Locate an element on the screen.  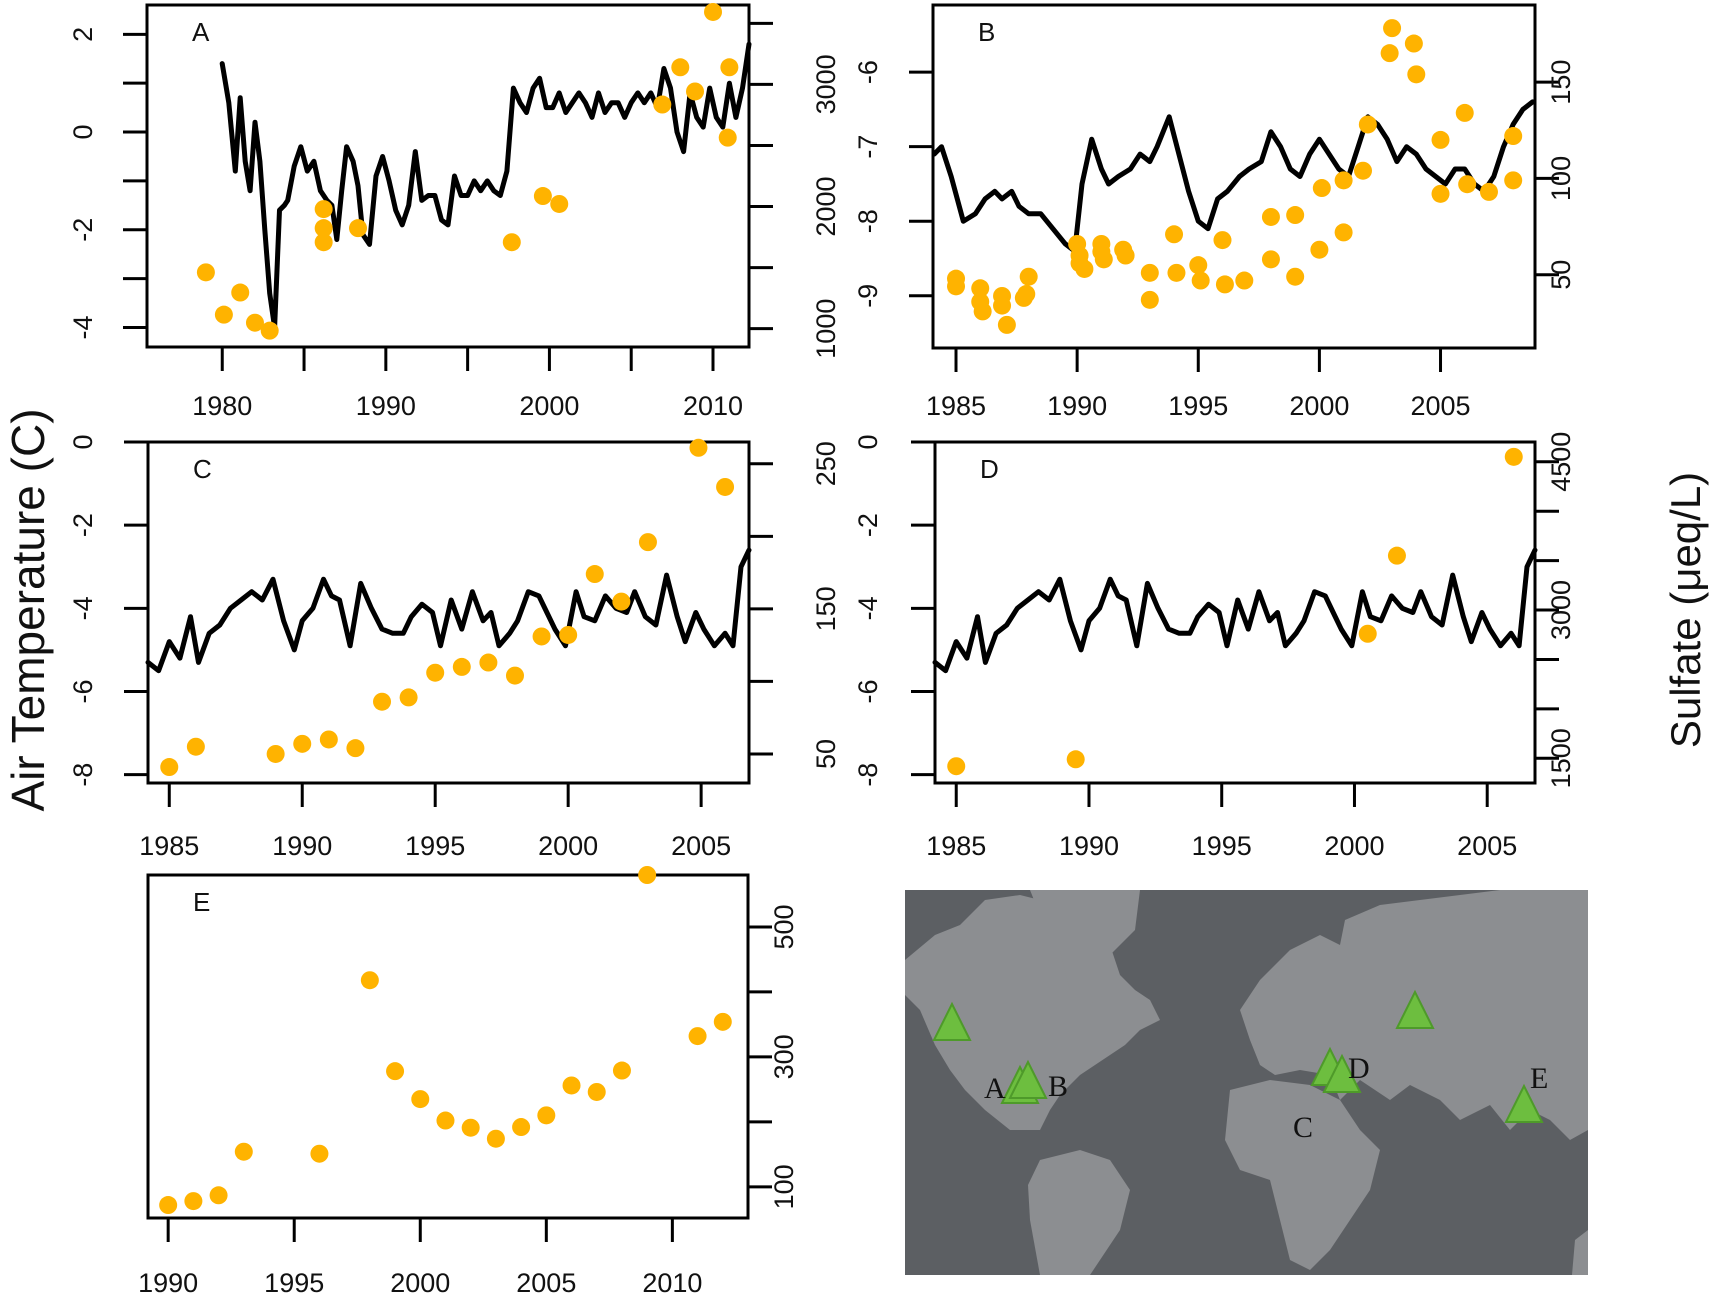
panel-letter: A is located at coordinates (201, 32).